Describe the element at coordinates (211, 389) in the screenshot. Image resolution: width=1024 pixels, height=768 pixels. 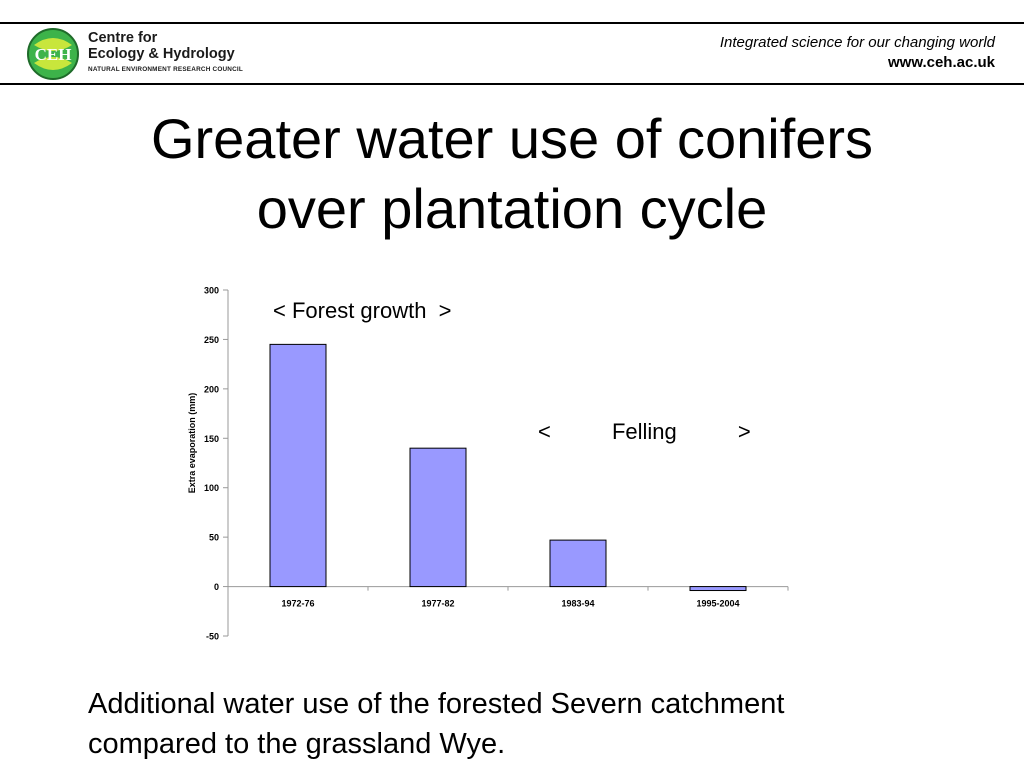
I see `y-tick-label: 200` at that location.